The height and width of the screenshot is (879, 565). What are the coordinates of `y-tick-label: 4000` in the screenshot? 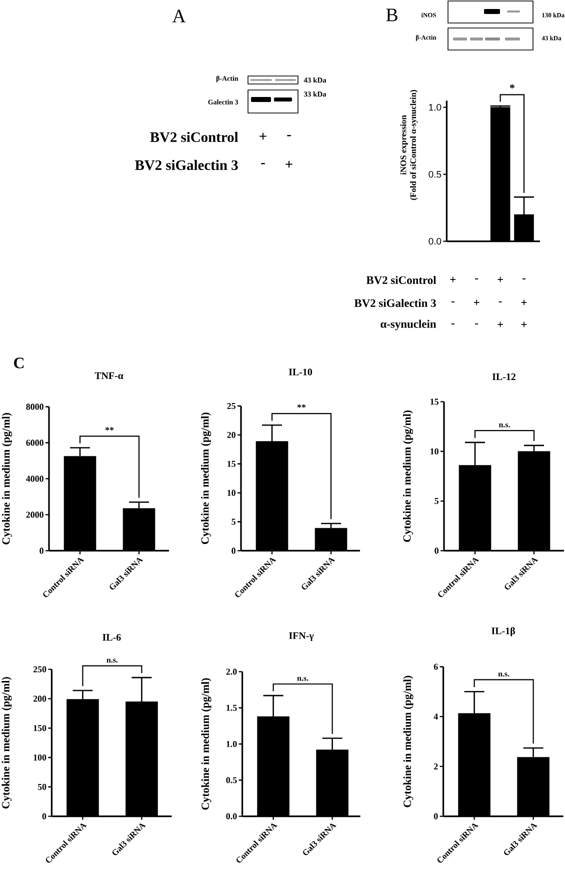 It's located at (35, 479).